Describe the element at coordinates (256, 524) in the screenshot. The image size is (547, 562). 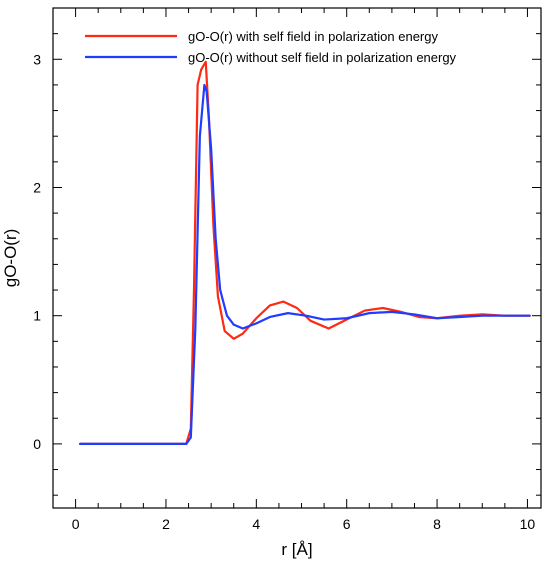
I see `x-tick-label: 4` at that location.